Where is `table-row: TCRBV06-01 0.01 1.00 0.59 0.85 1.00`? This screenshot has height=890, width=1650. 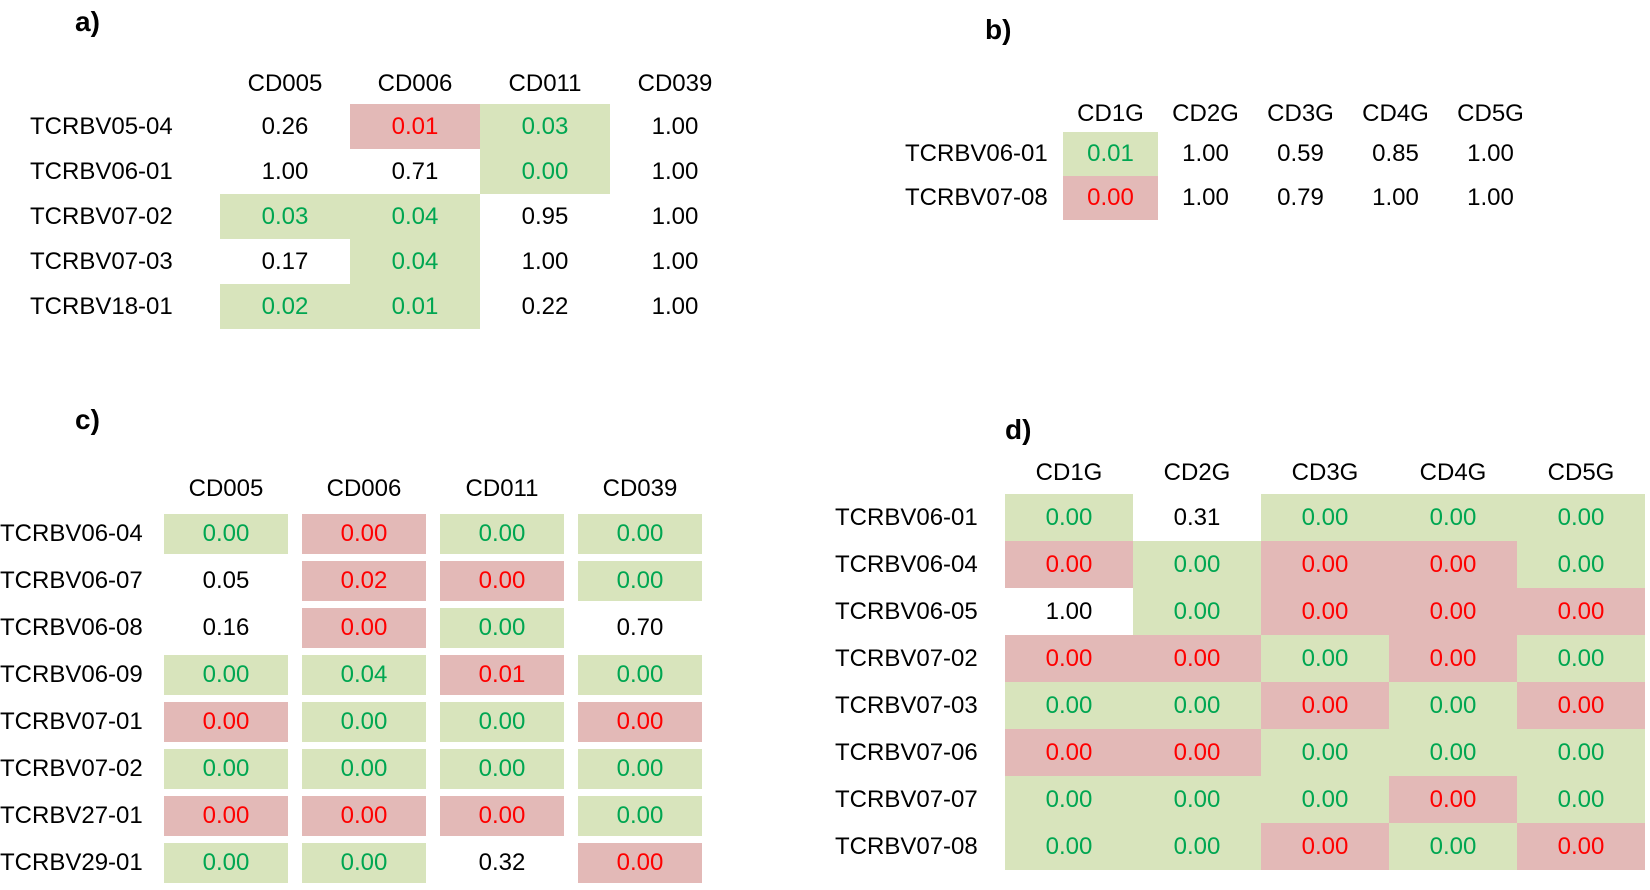 table-row: TCRBV06-01 0.01 1.00 0.59 0.85 1.00 is located at coordinates (1206, 154).